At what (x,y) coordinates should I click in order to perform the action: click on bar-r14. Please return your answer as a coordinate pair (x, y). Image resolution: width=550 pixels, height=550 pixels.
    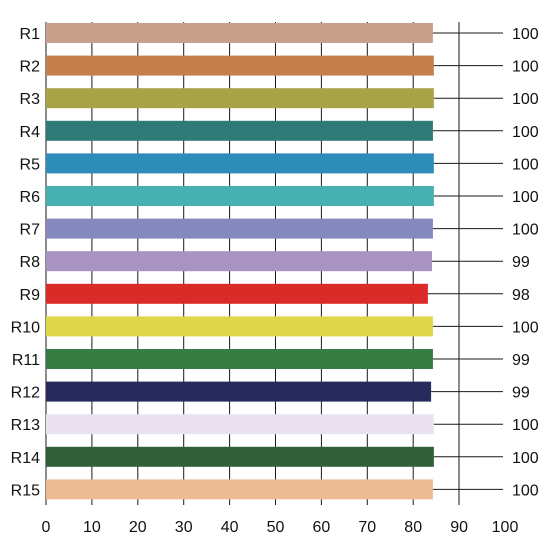
    Looking at the image, I should click on (240, 456).